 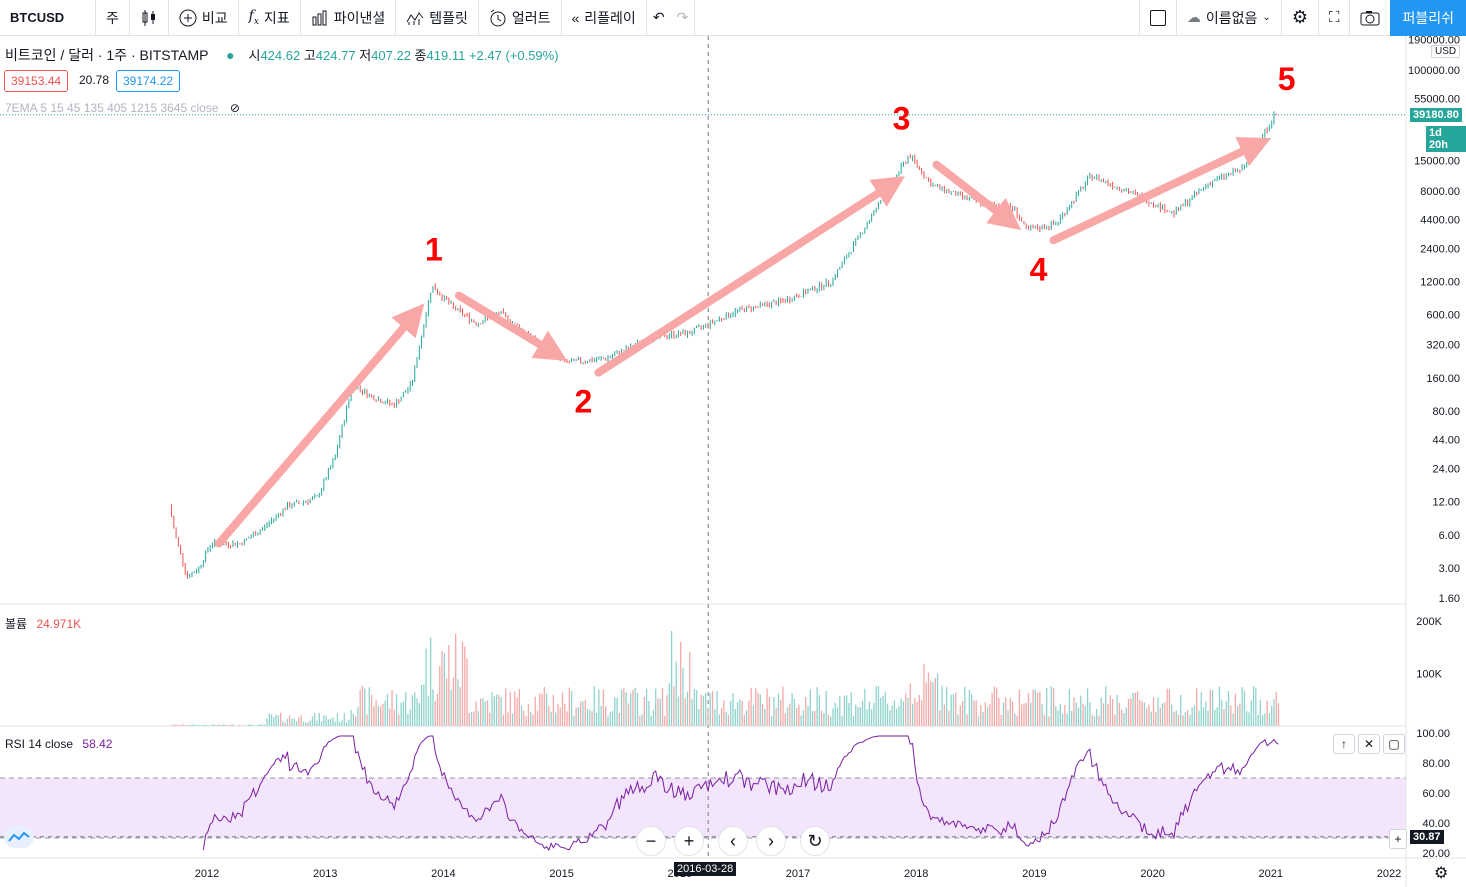 I want to click on wave-label: 5, so click(x=1287, y=79).